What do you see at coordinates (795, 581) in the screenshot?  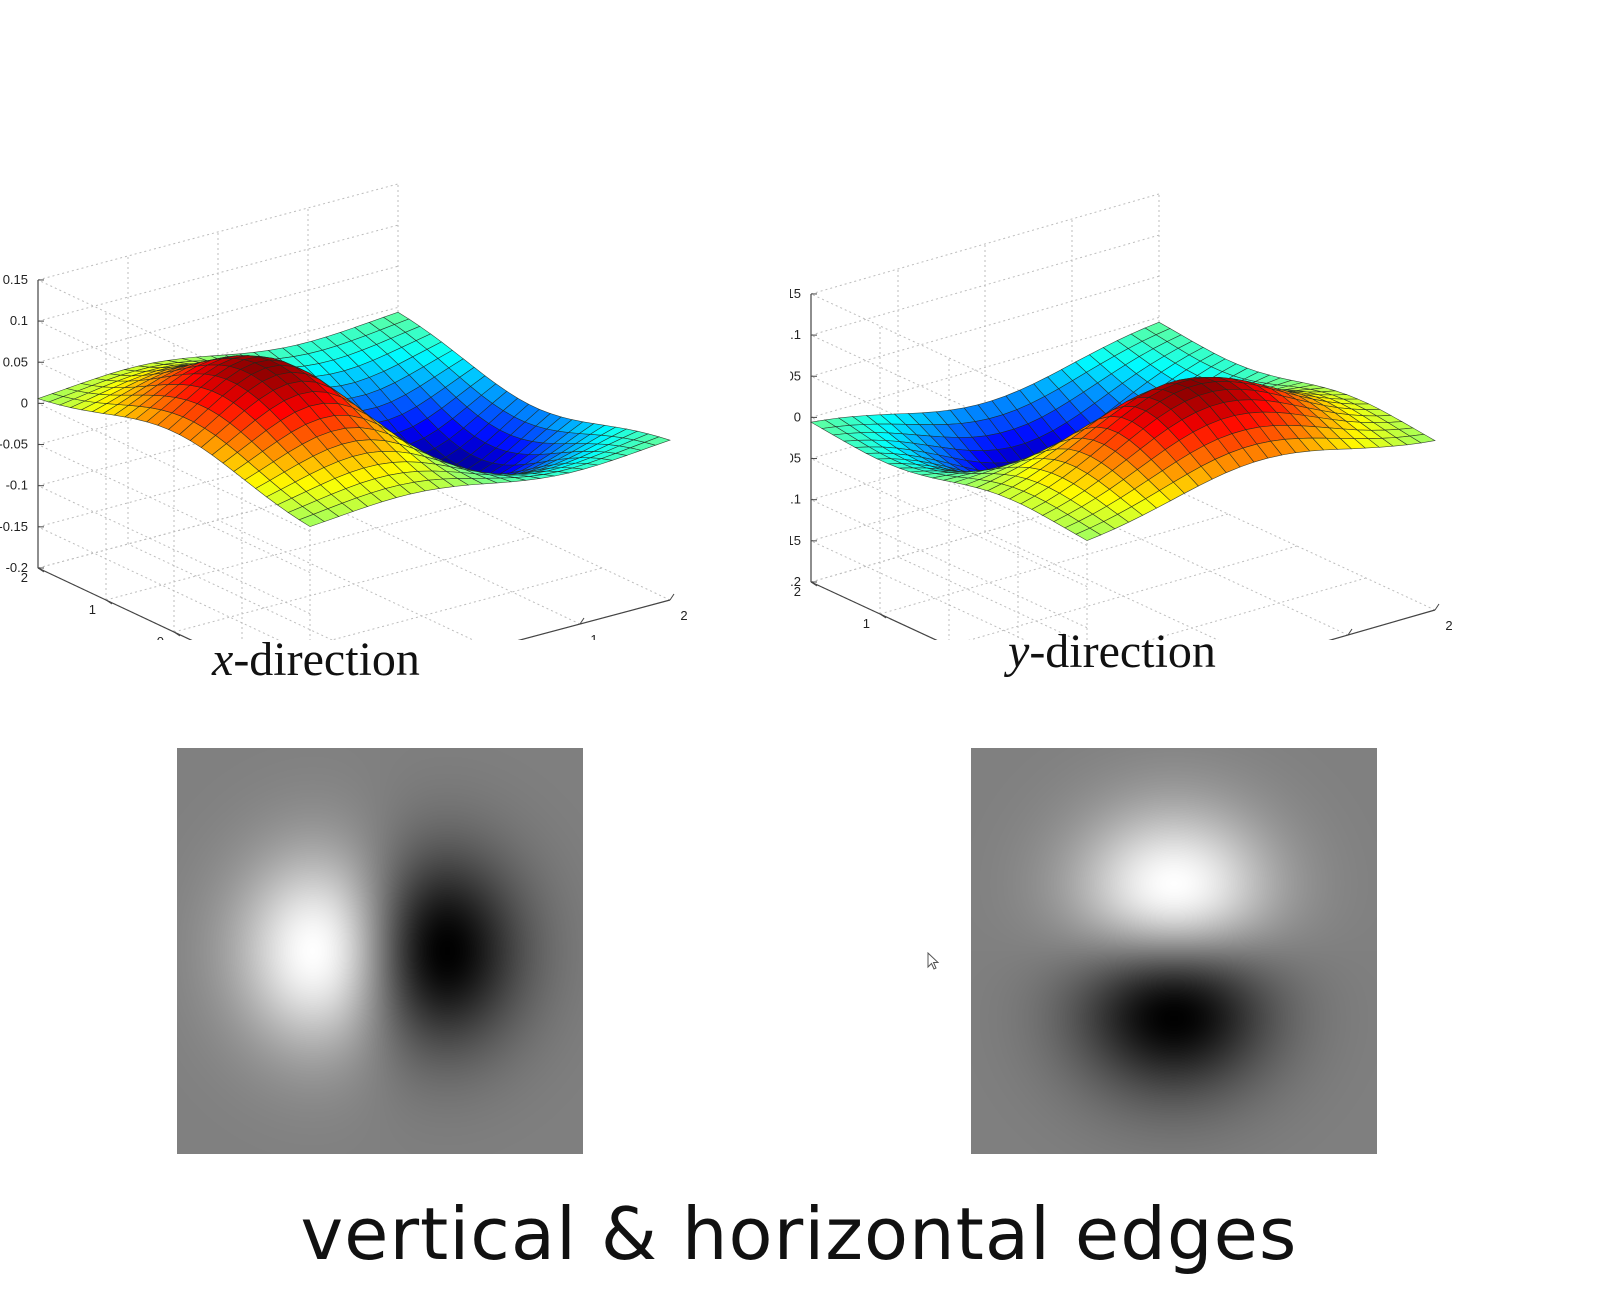 I see `surface-y-z-tick-label: -0.2` at bounding box center [795, 581].